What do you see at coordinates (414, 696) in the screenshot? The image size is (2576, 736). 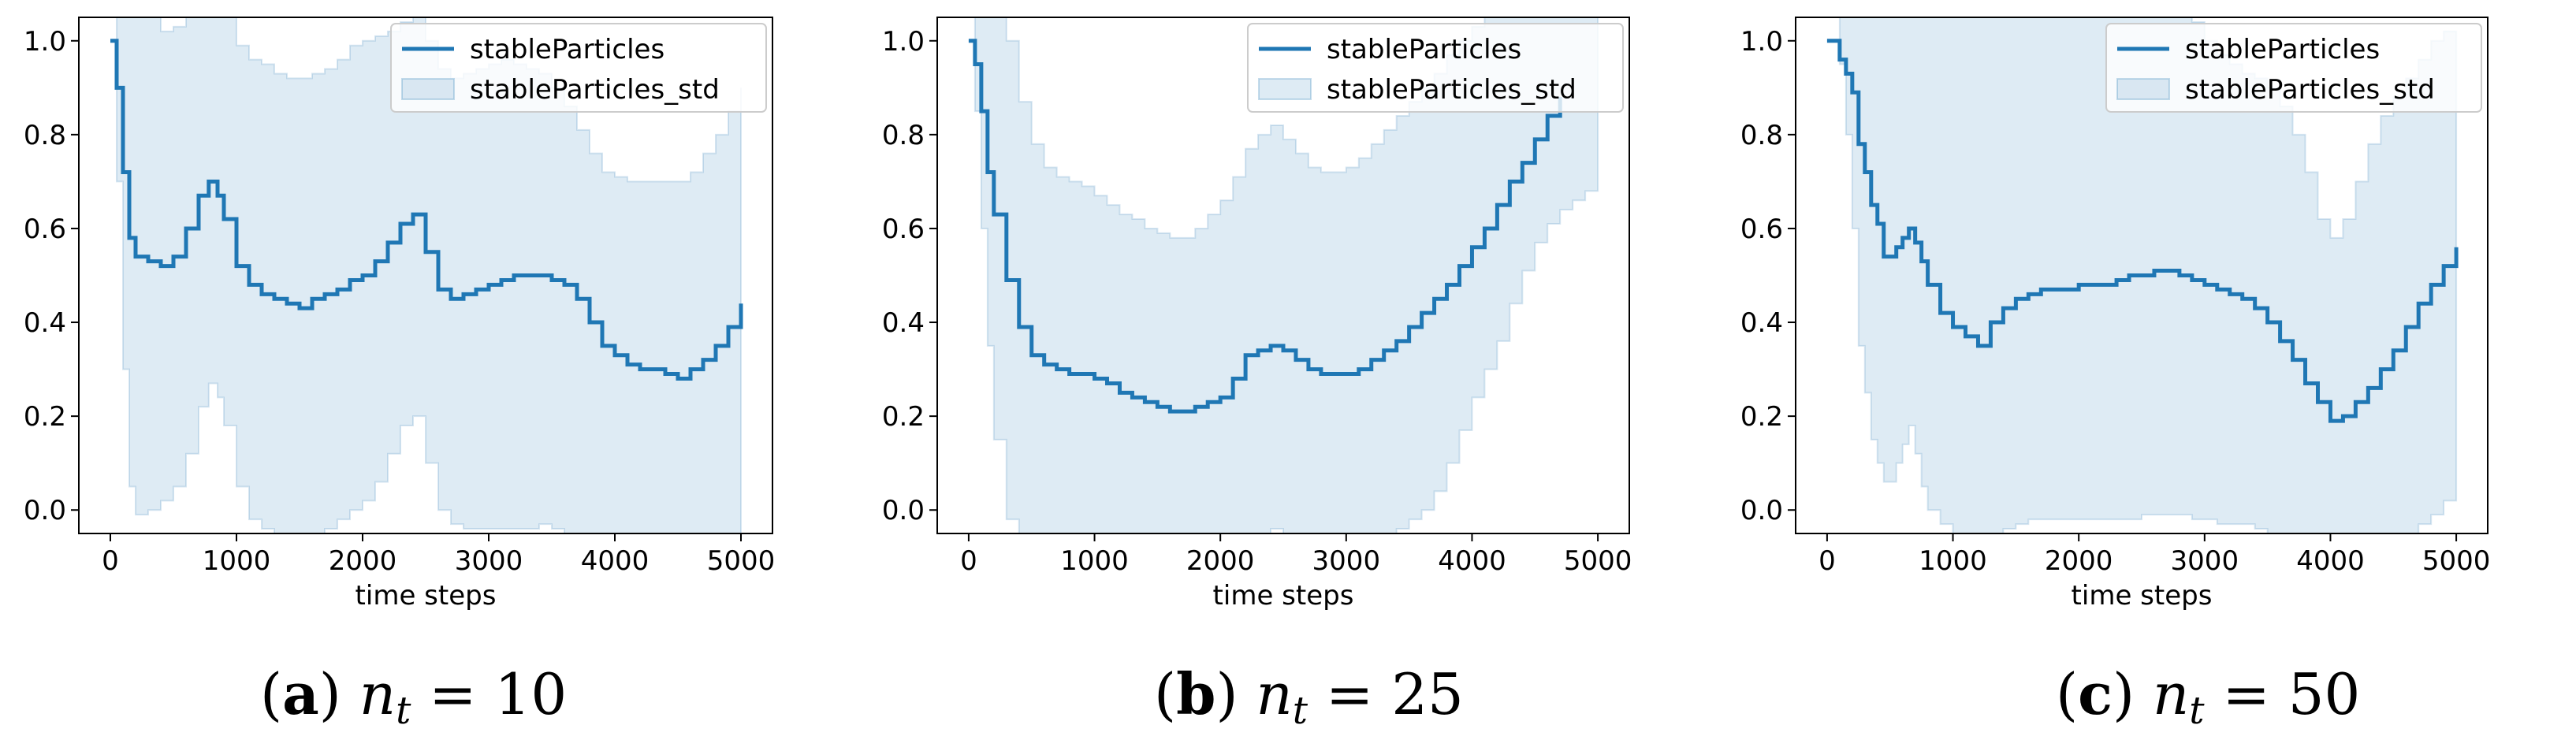 I see `caption-a: (a) nt = 10` at bounding box center [414, 696].